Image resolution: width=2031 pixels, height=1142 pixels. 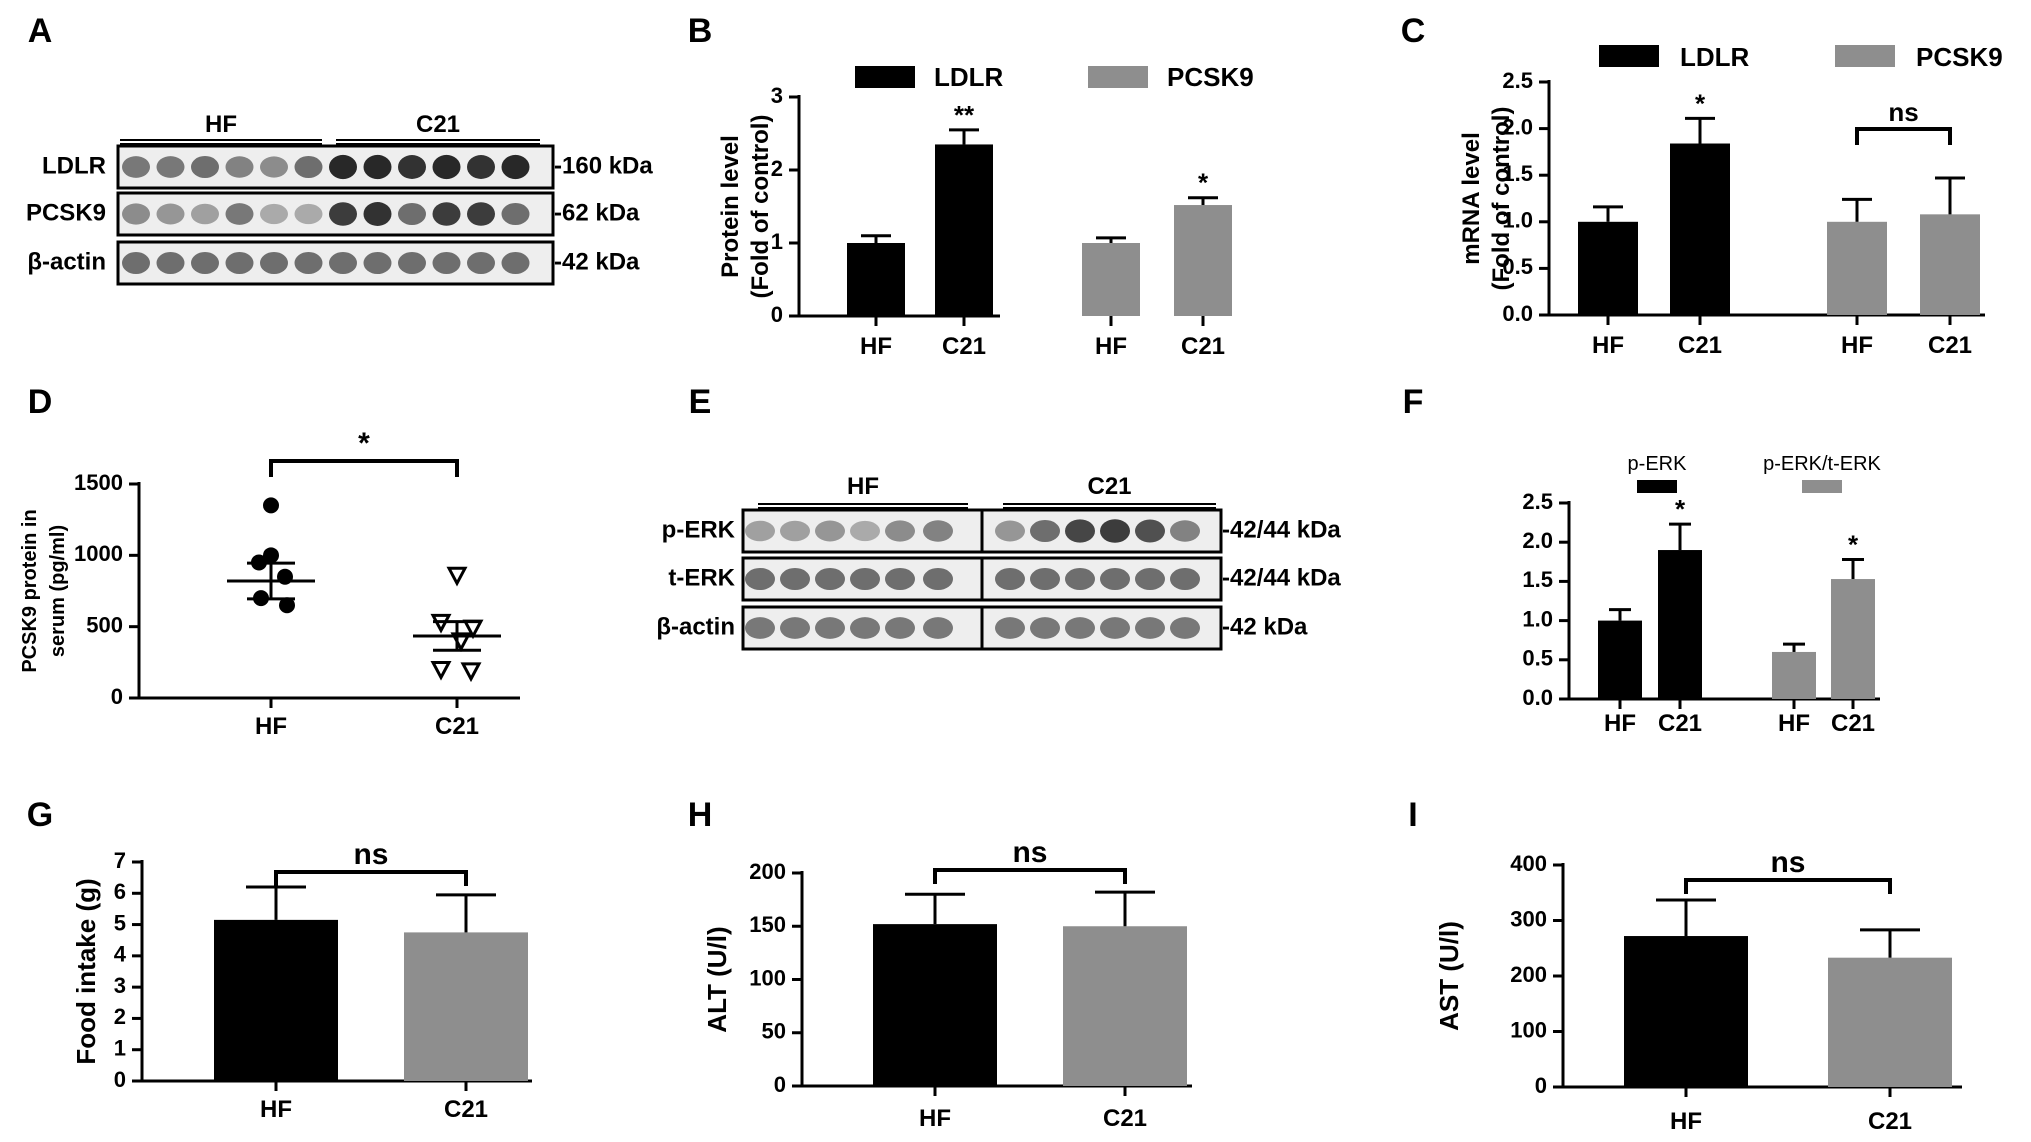 I want to click on y-axis-label: (Fold of control), so click(x=760, y=207).